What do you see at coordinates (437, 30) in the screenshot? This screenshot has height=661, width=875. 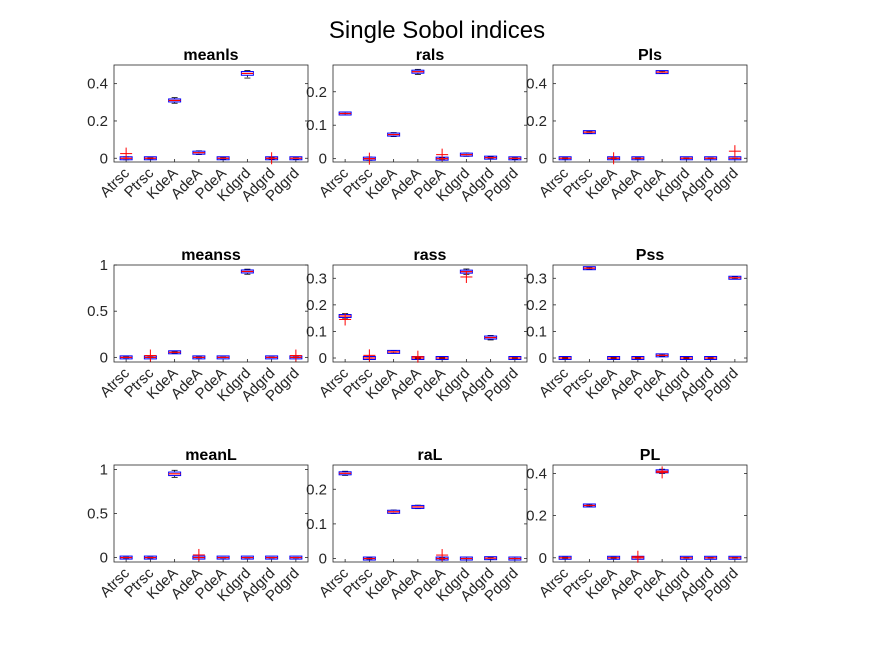 I see `figure-title: Single Sobol indices` at bounding box center [437, 30].